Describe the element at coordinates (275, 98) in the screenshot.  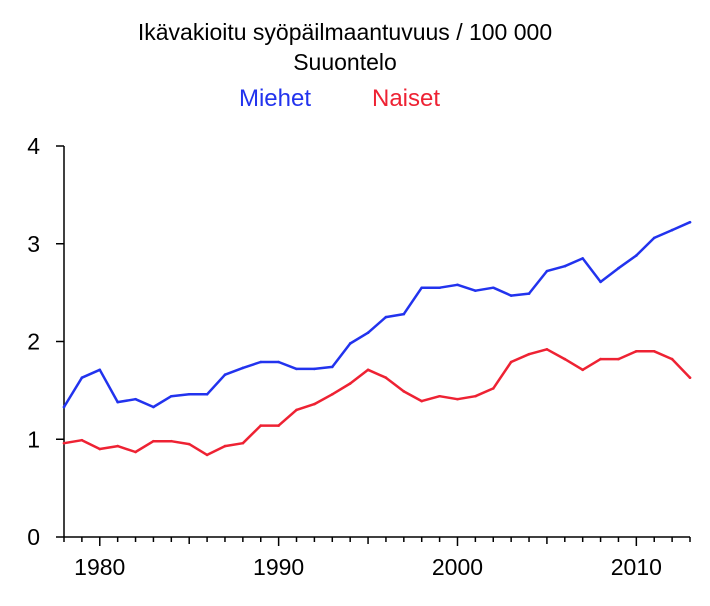
I see `legend-entry-miehet: Miehet` at that location.